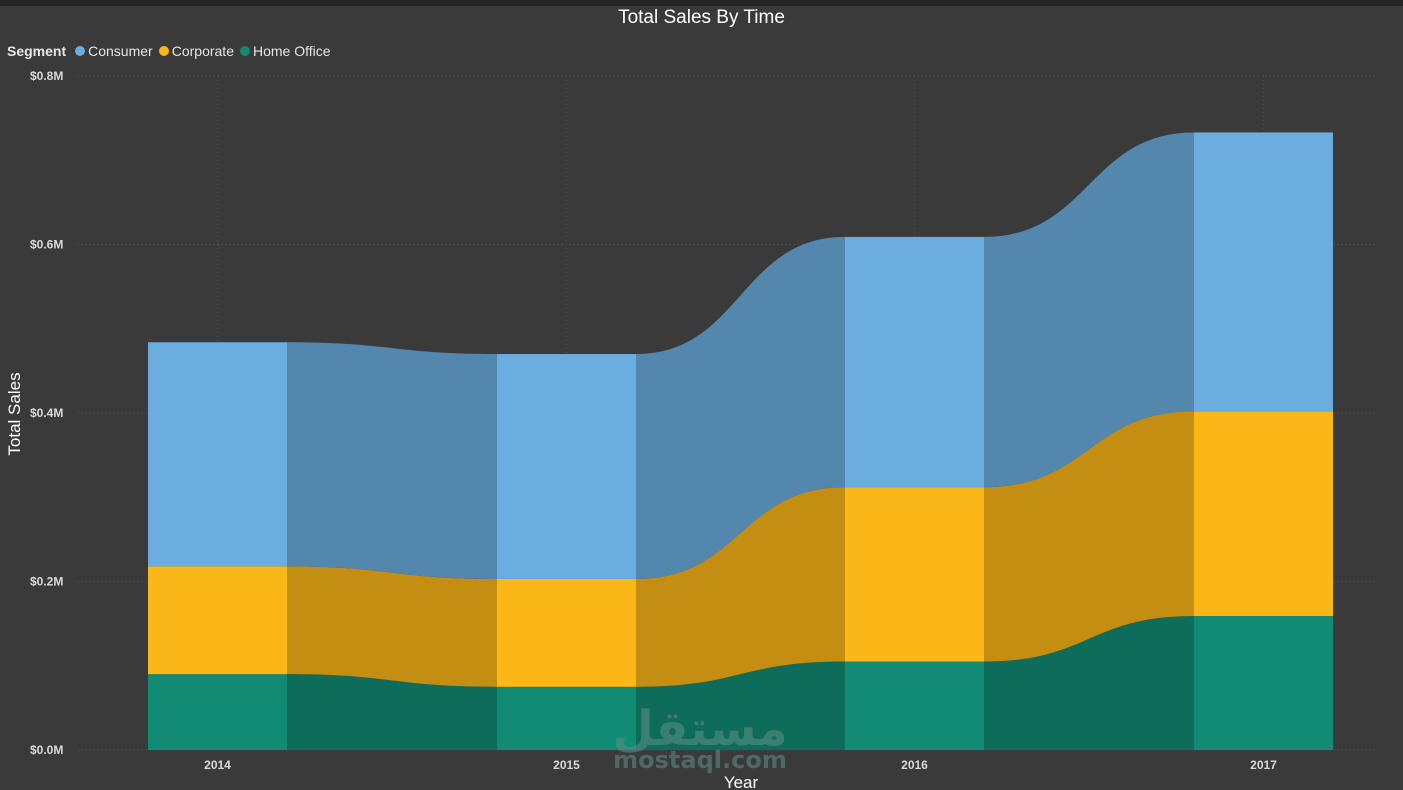 Image resolution: width=1403 pixels, height=790 pixels. I want to click on legend-label-corporate: Corporate, so click(202, 51).